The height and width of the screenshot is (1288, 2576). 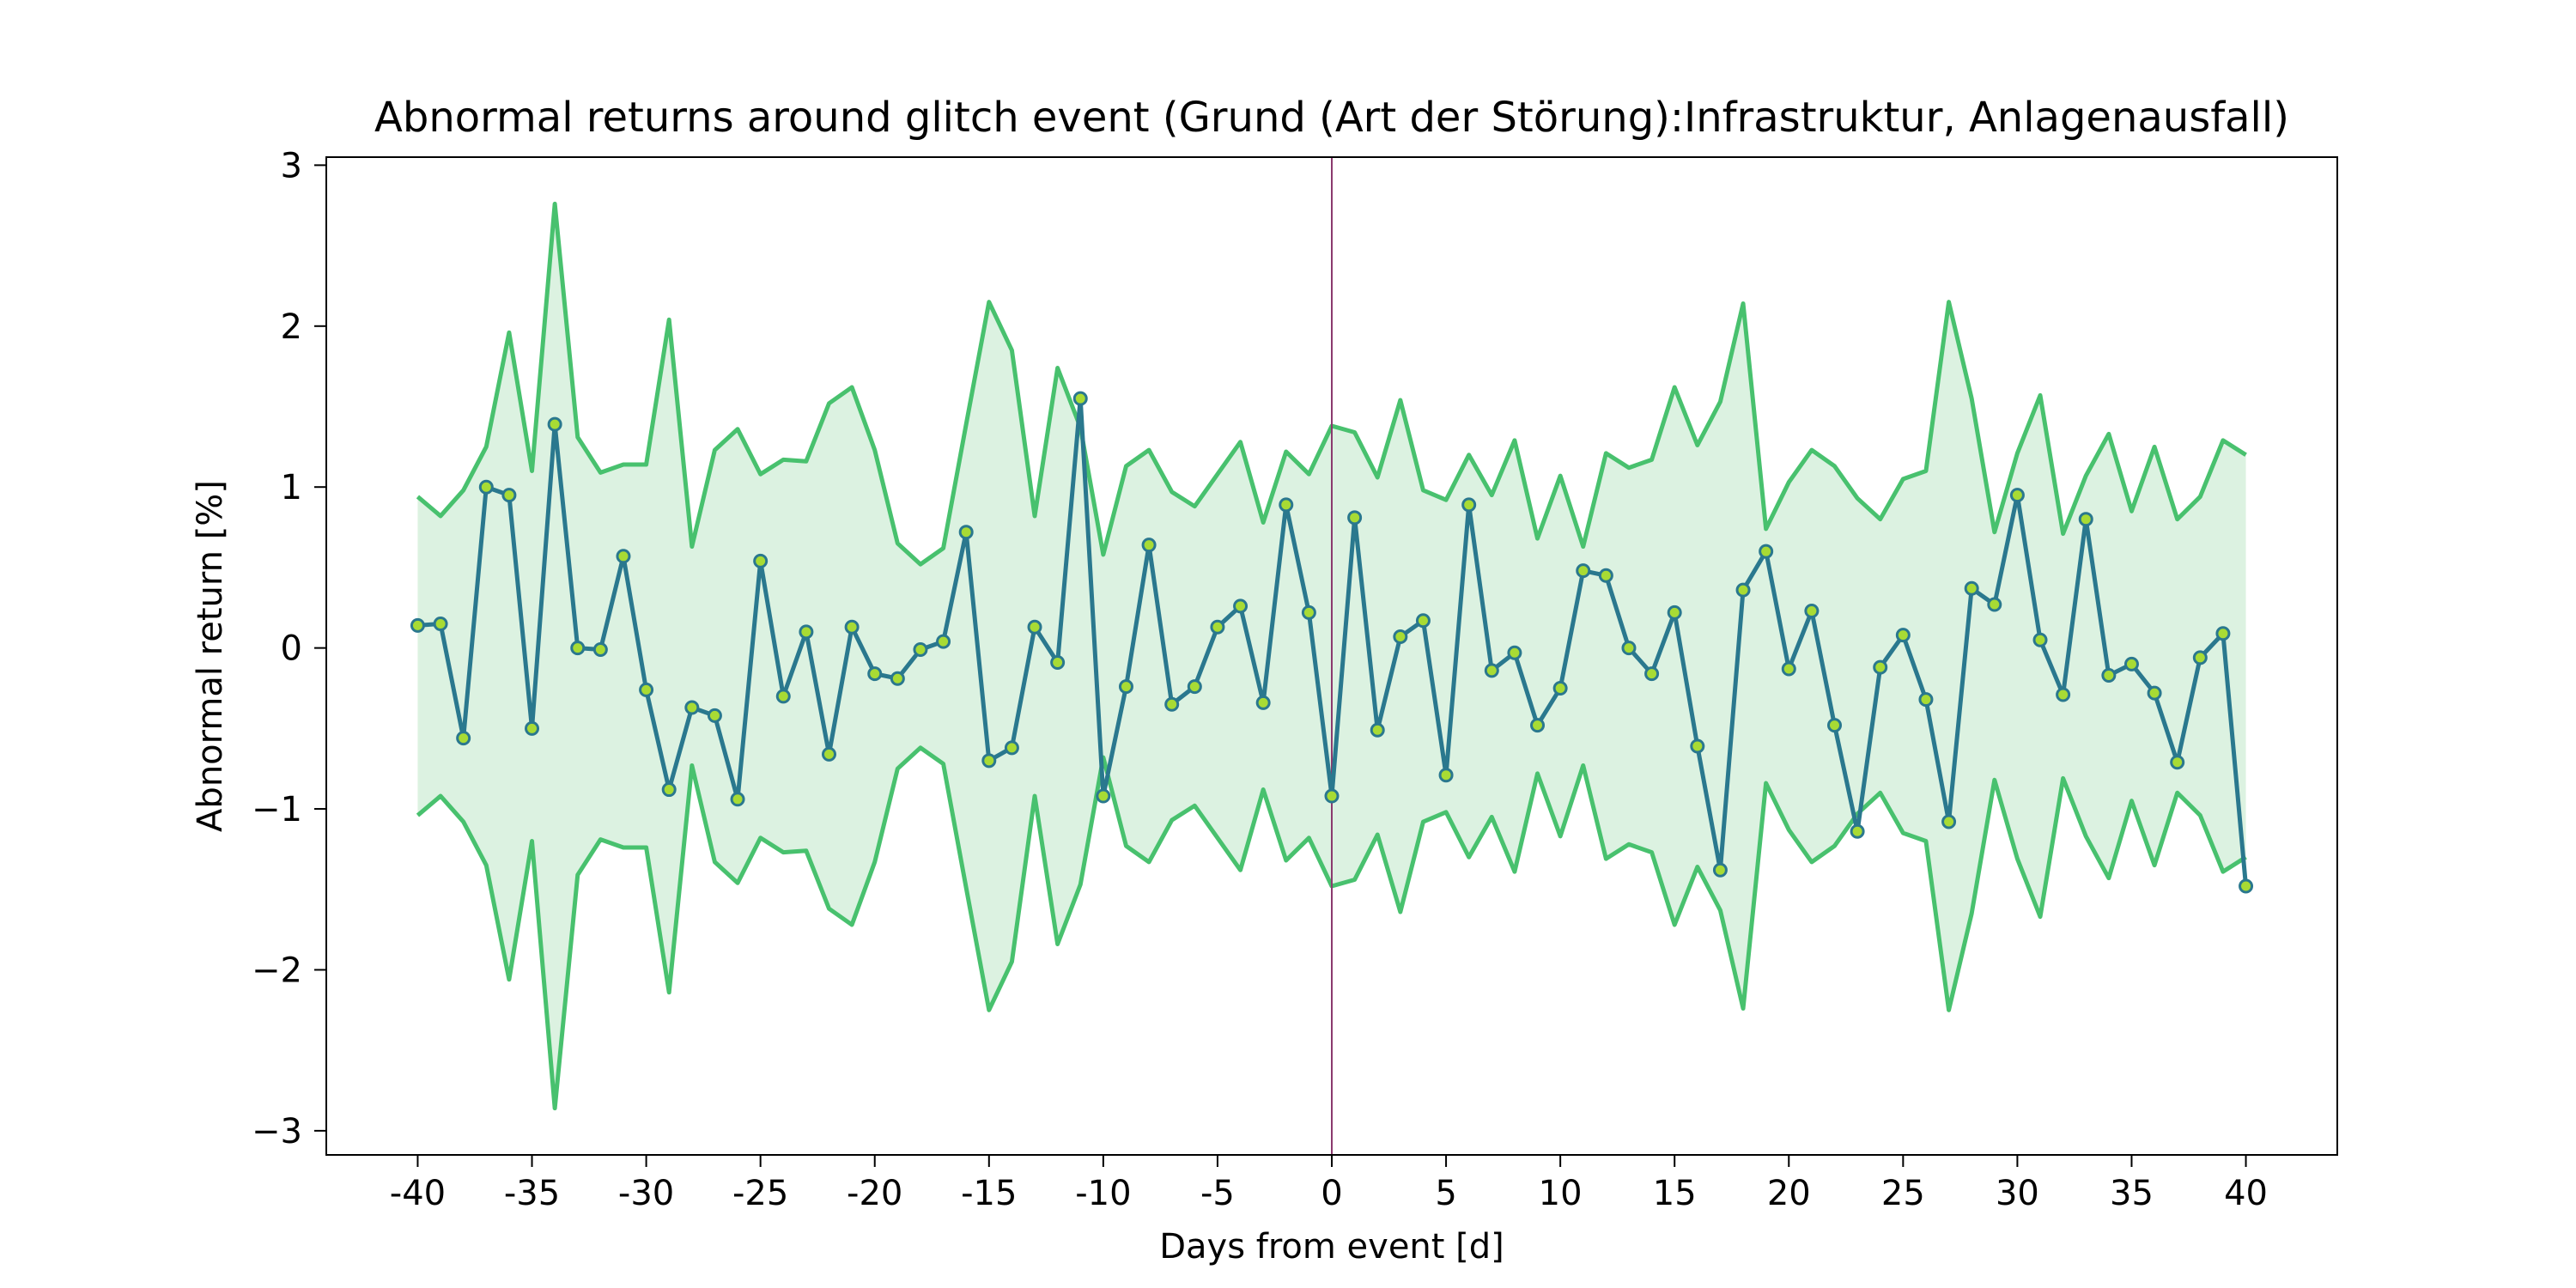 I want to click on x-tick-label: 35, so click(x=2132, y=1193).